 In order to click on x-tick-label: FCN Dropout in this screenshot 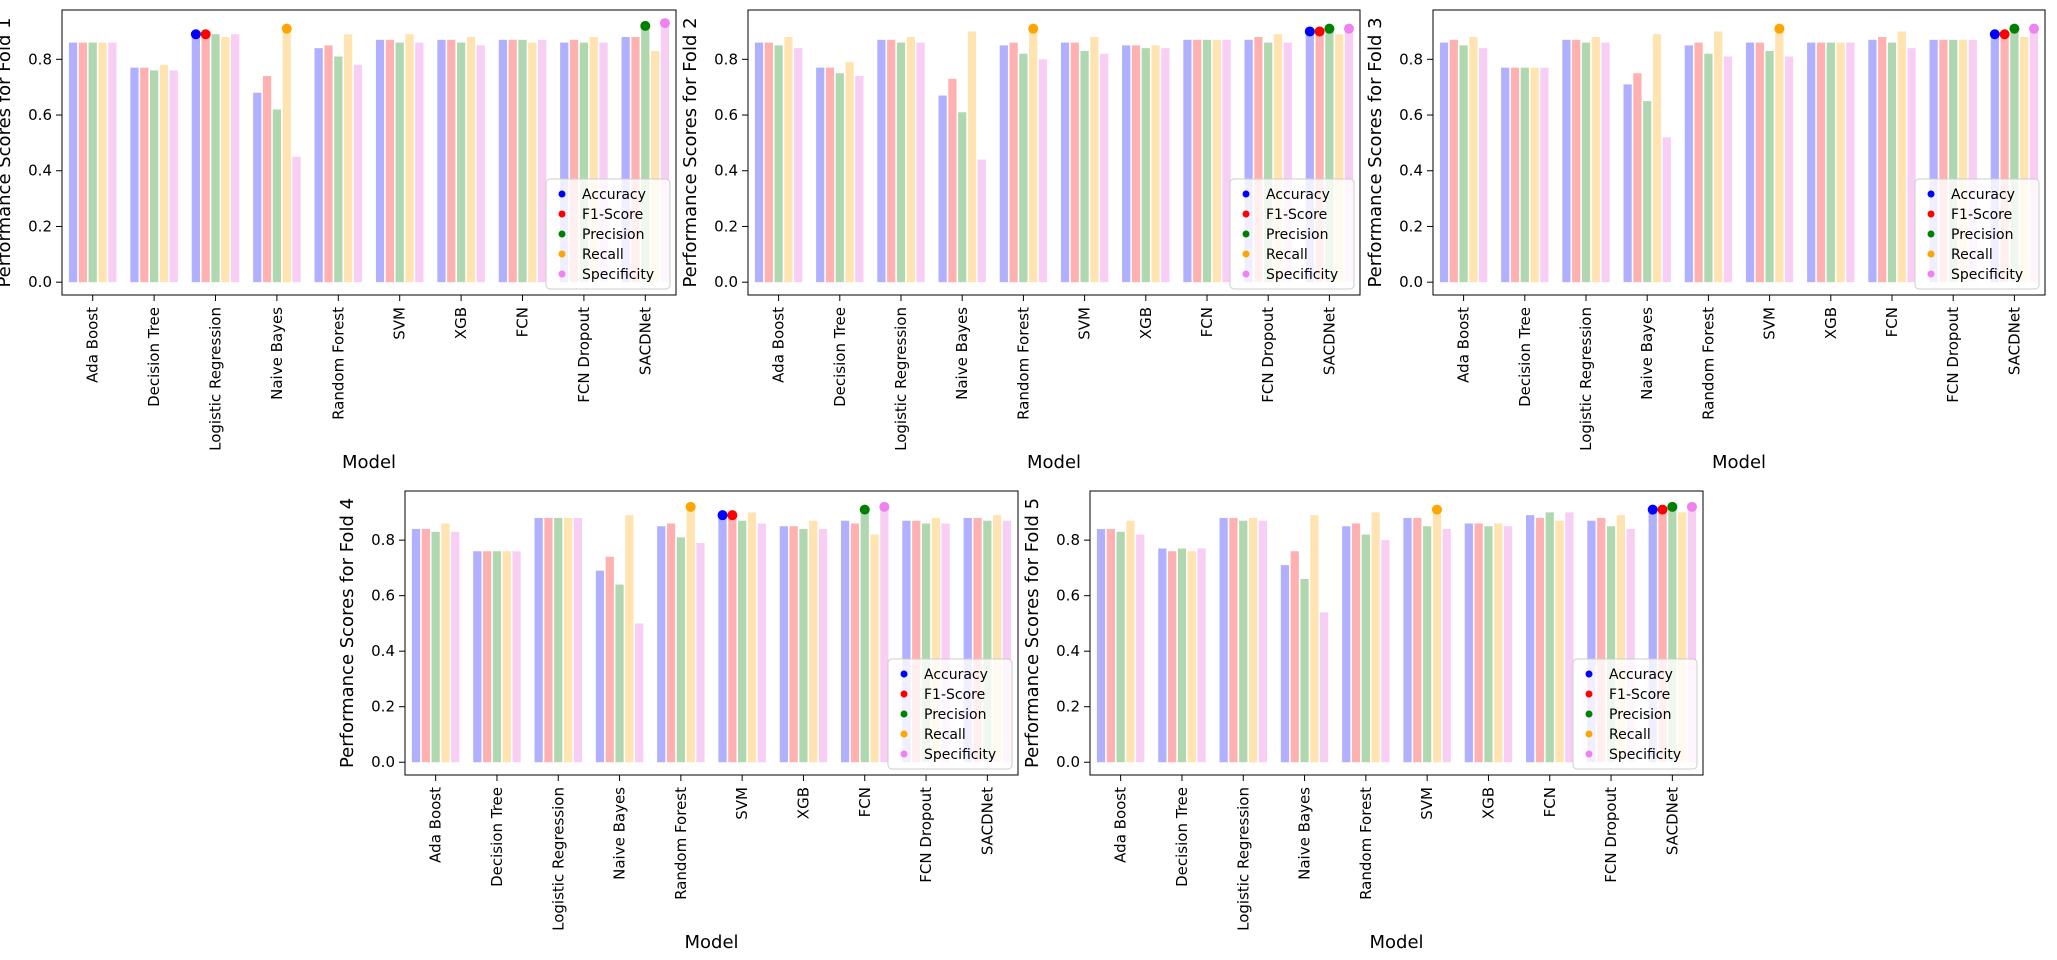, I will do `click(1953, 355)`.